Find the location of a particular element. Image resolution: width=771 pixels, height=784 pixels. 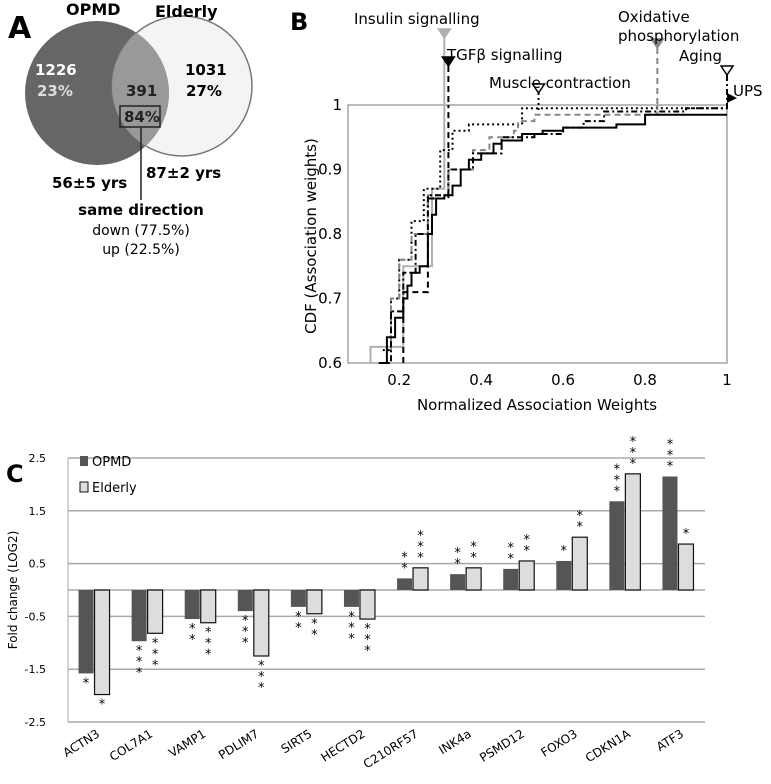

x-tick-label: 0.8 is located at coordinates (645, 380).